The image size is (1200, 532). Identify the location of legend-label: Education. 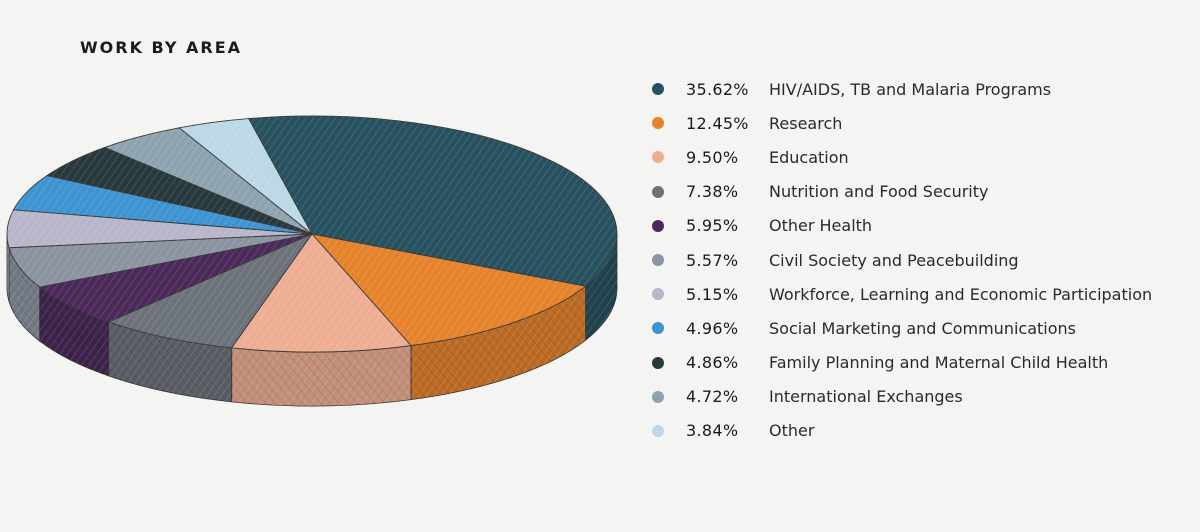
(809, 157).